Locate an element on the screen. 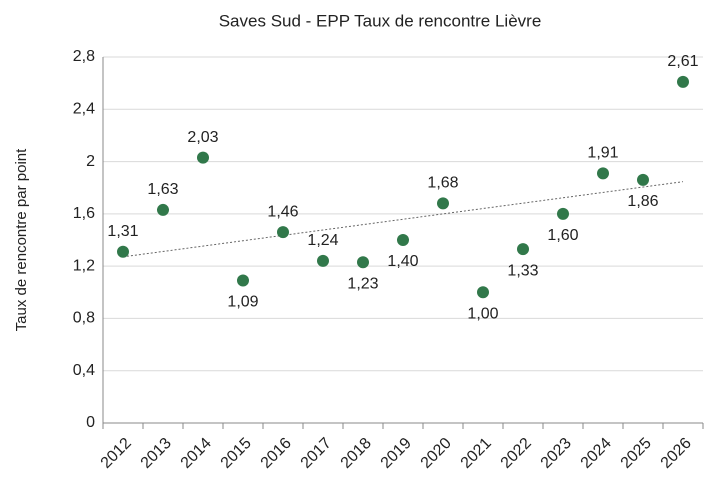  data-label: 2,03 is located at coordinates (202, 137).